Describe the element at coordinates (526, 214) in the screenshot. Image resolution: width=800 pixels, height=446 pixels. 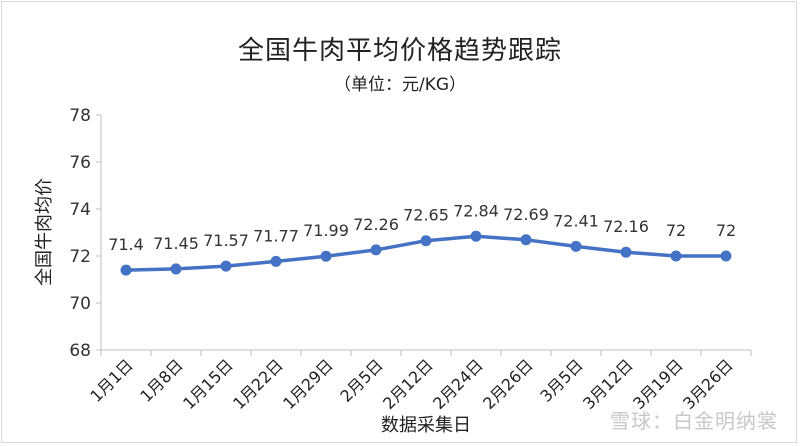
I see `data-label: 72.69` at that location.